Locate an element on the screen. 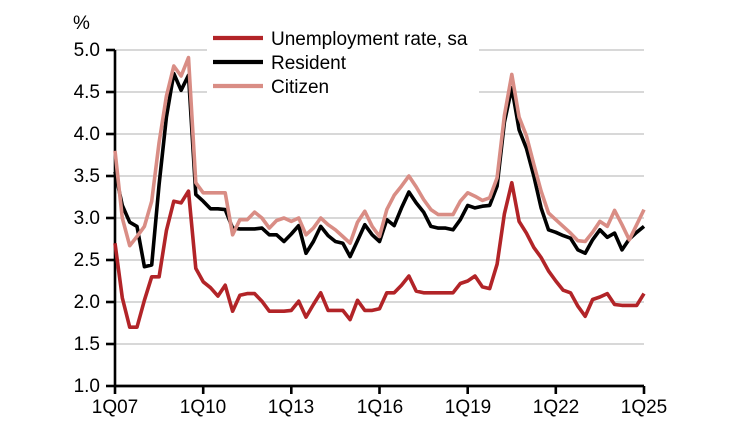  svg-text: 1Q13 is located at coordinates (291, 407).